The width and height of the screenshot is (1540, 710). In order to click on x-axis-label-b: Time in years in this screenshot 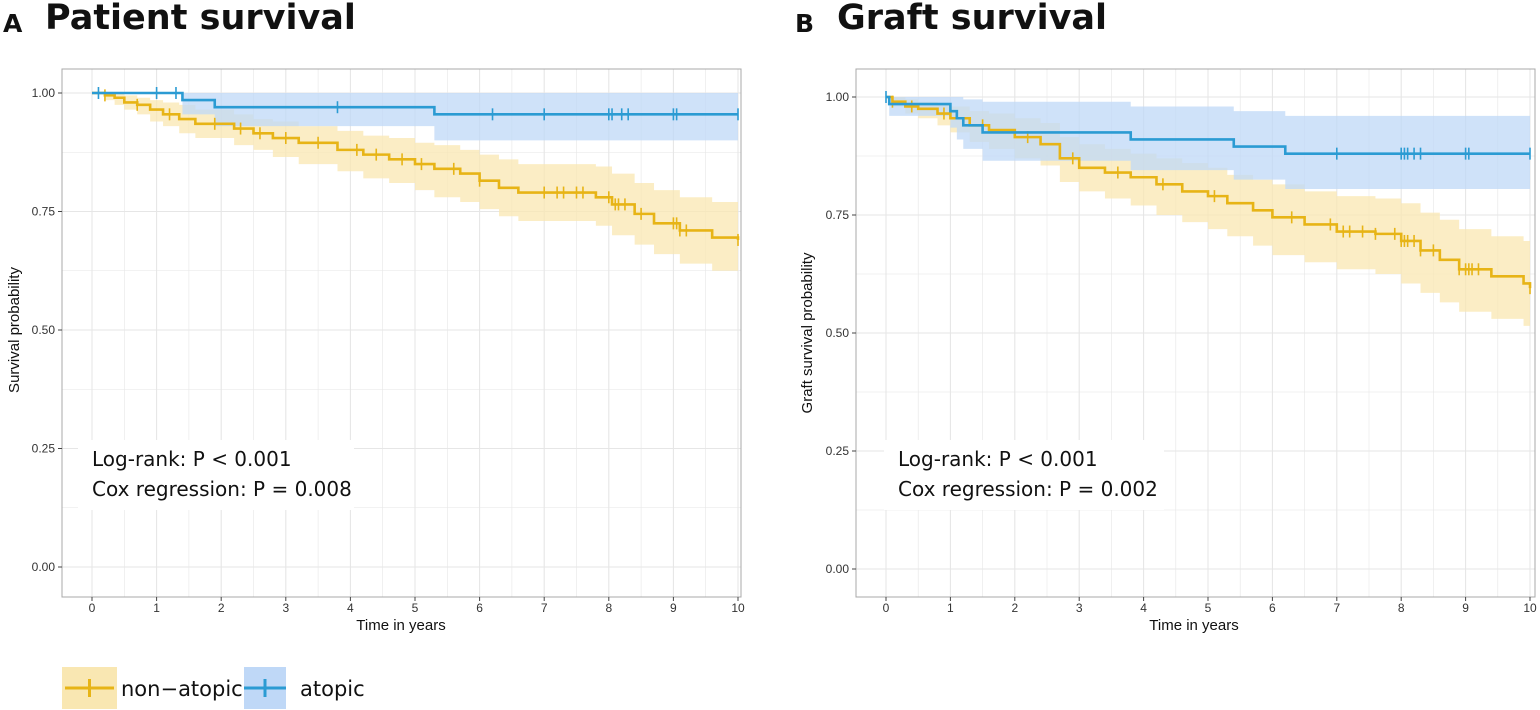, I will do `click(1193, 625)`.